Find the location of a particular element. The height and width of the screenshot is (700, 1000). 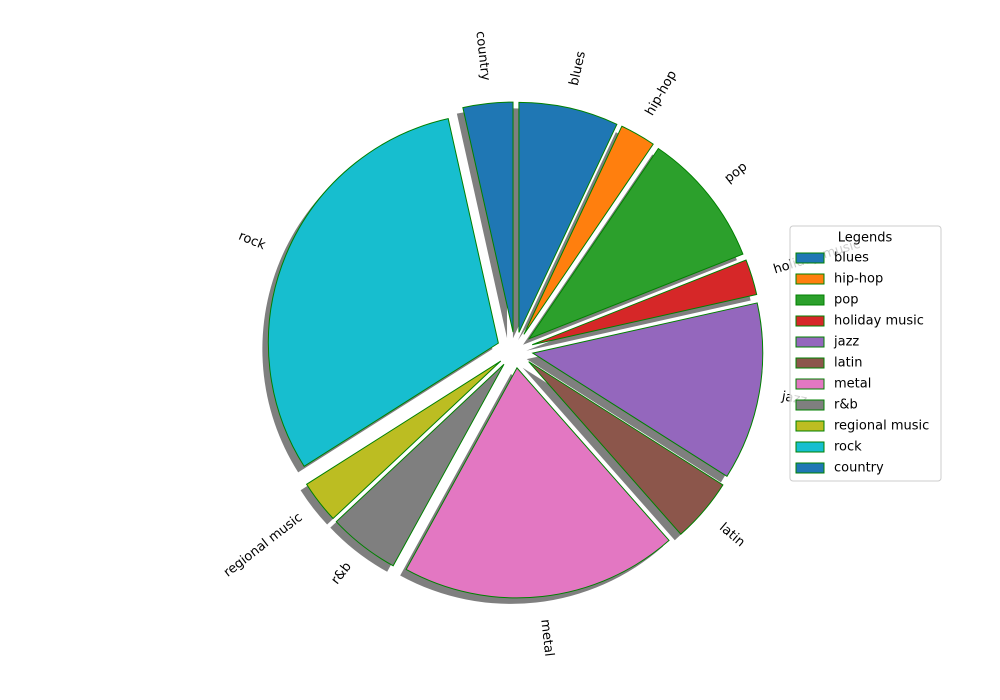

slice-label: pop is located at coordinates (736, 172).